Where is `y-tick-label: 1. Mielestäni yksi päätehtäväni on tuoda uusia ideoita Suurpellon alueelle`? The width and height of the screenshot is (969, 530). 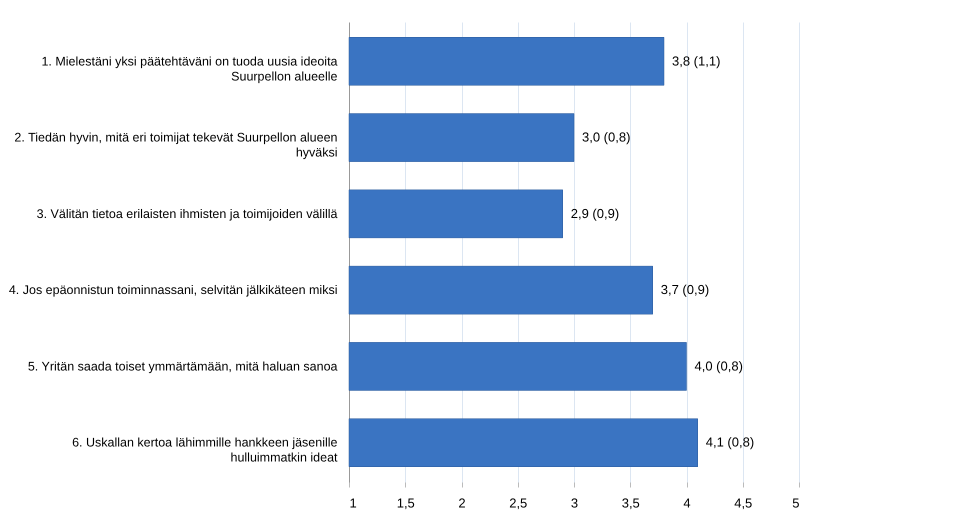 y-tick-label: 1. Mielestäni yksi päätehtäväni on tuoda uusia ideoita Suurpellon alueelle is located at coordinates (189, 69).